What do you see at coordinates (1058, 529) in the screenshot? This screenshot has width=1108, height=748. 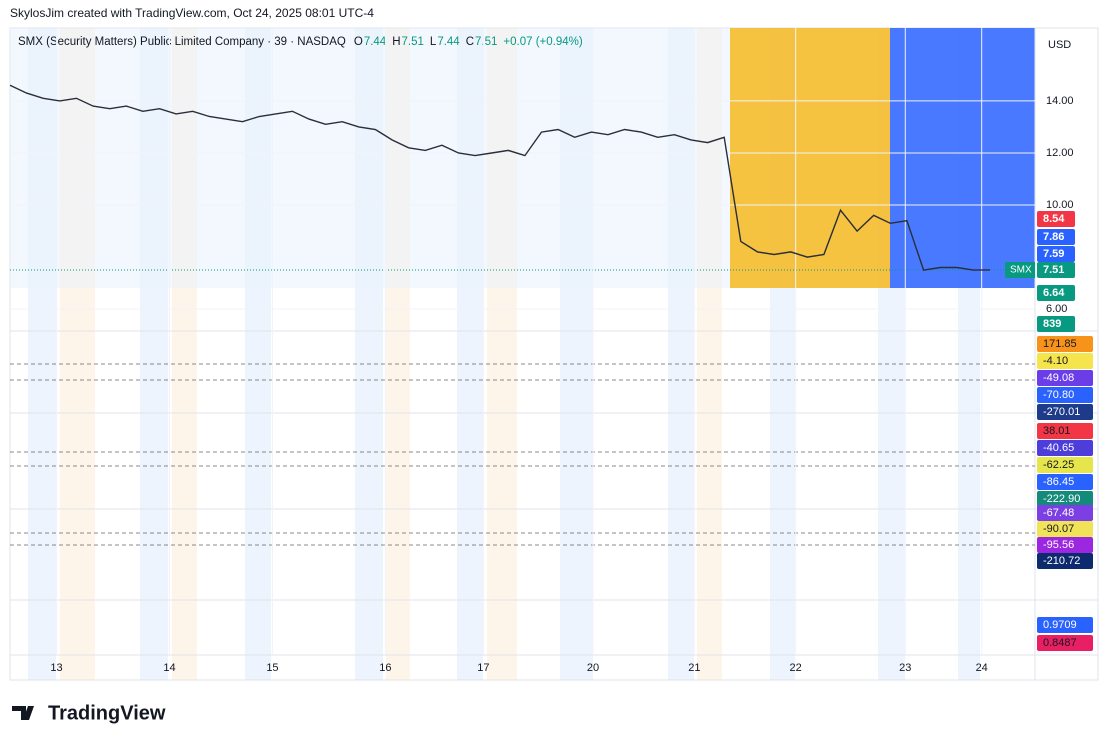 I see `pane-label: -90.07` at bounding box center [1058, 529].